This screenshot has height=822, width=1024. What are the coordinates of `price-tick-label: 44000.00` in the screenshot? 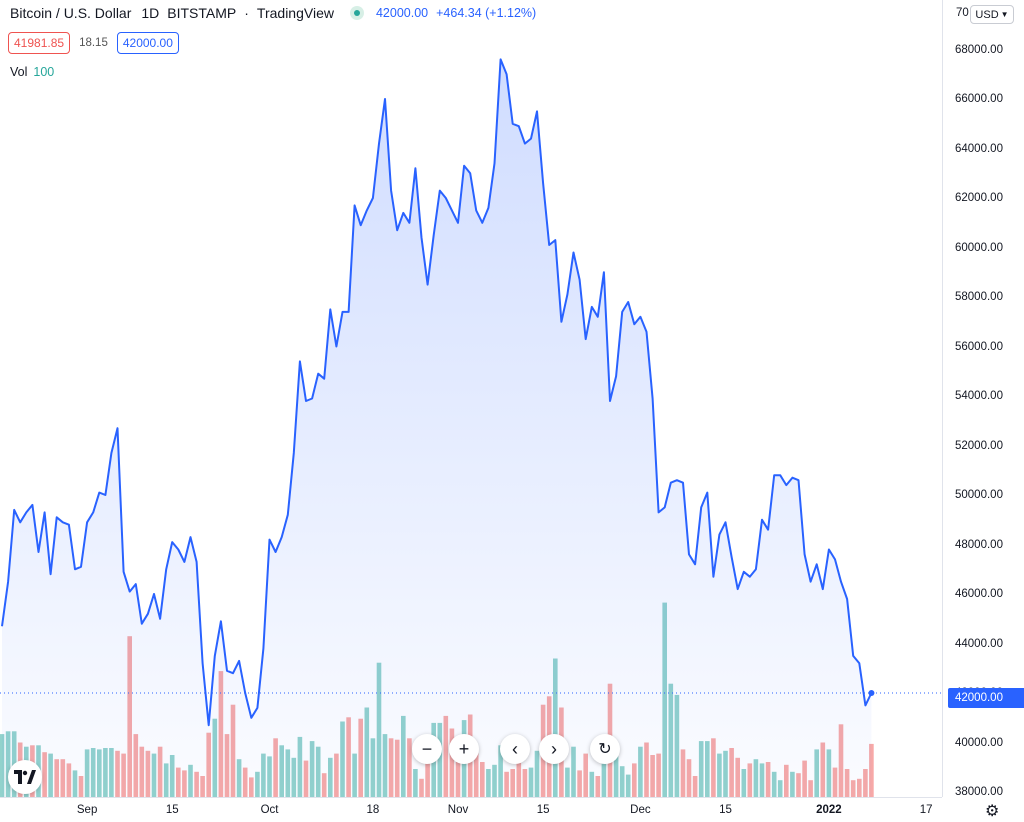 It's located at (979, 643).